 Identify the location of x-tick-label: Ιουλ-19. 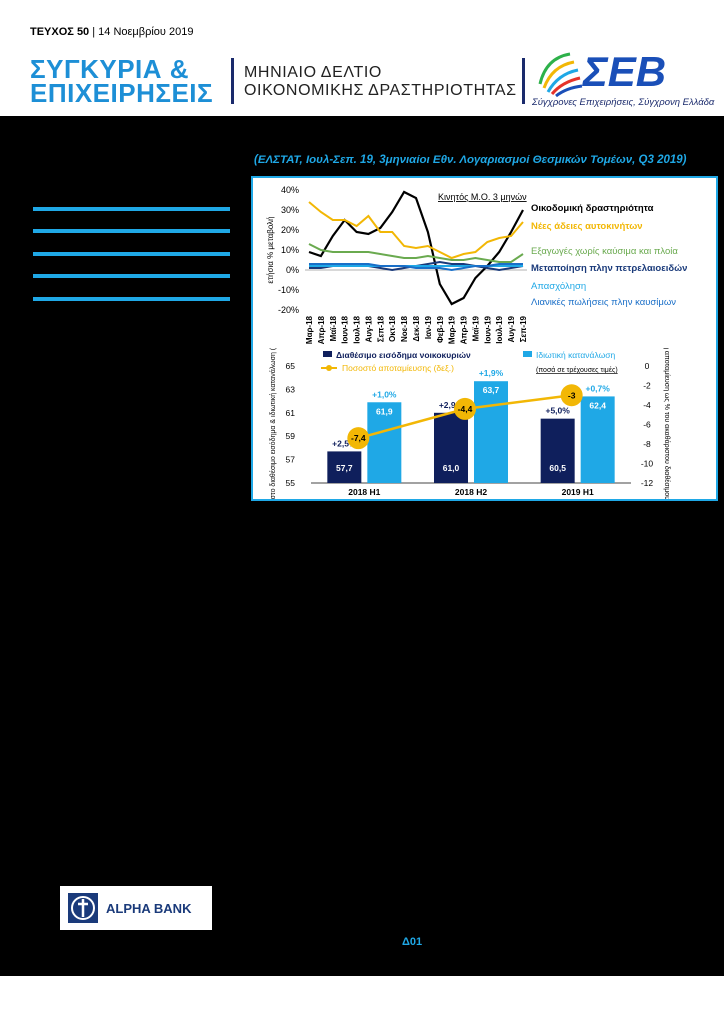
(499, 329).